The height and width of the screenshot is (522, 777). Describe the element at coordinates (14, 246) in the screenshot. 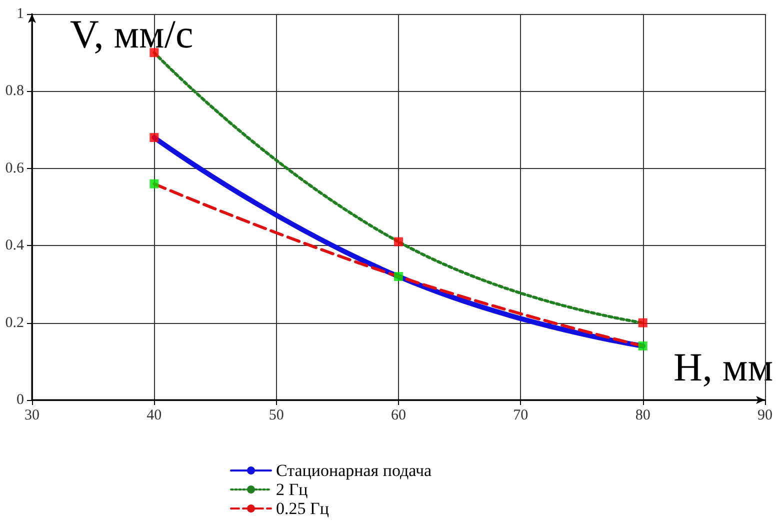

I see `y-tick-label: 0.4` at that location.